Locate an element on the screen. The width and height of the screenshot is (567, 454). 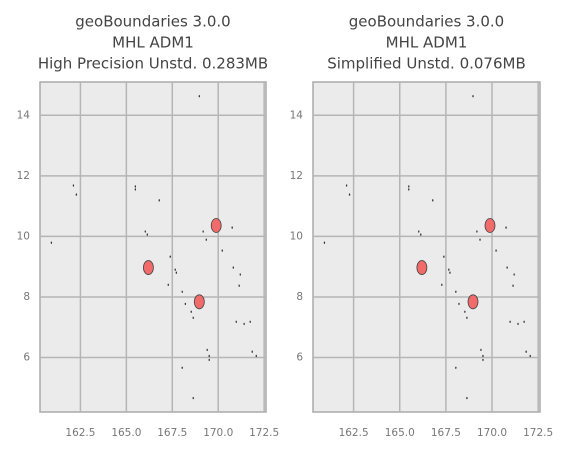
chart-title: High Precision Unstd. 0.283MB is located at coordinates (153, 64).